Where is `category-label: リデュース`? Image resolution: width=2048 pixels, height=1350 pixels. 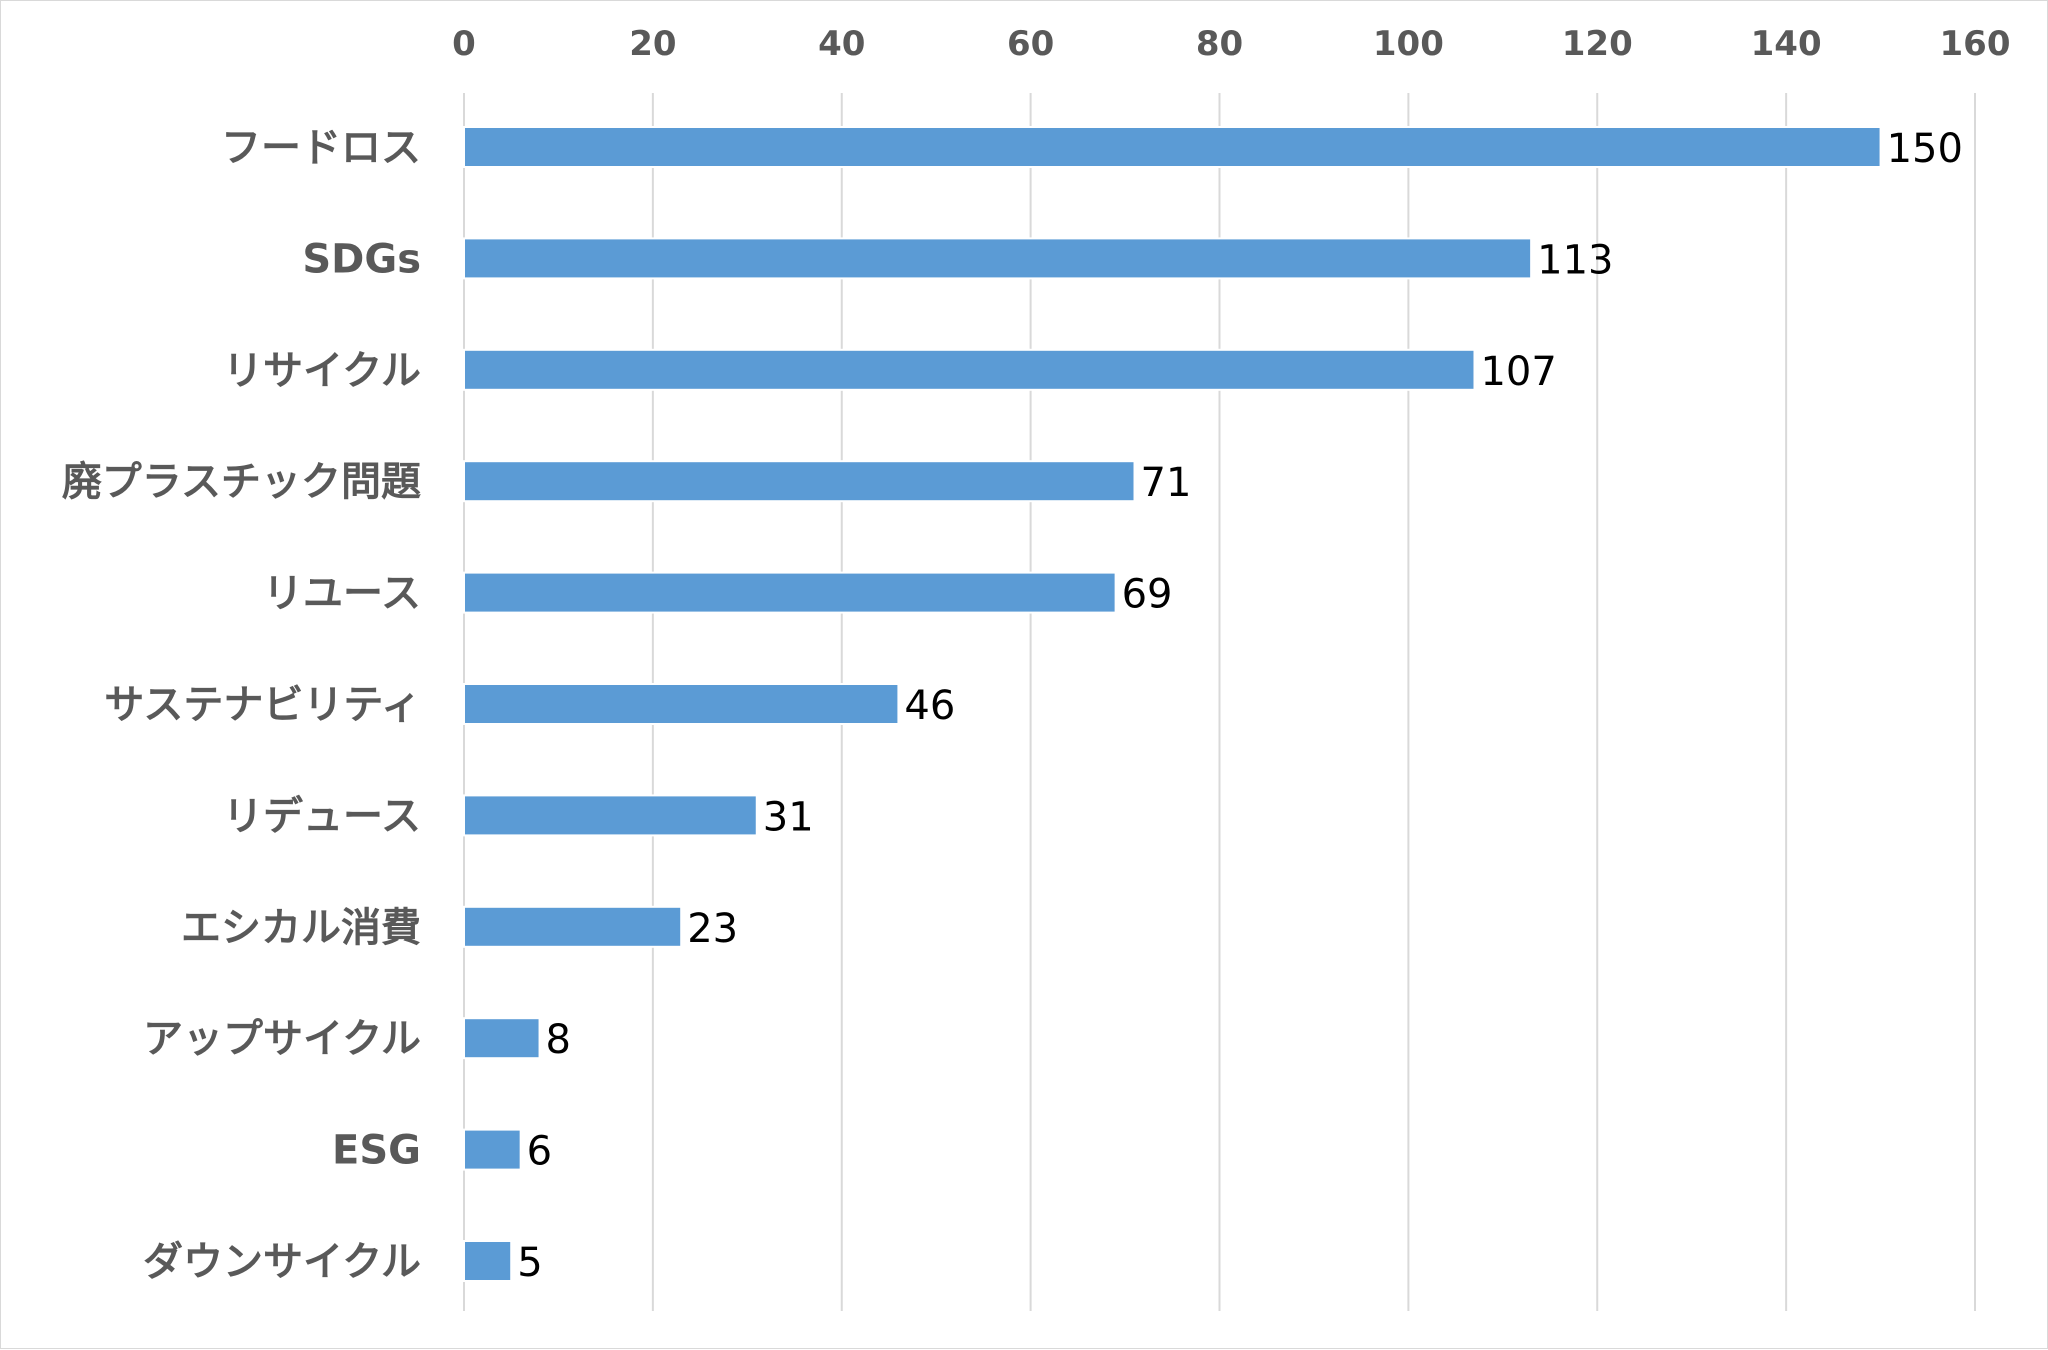 category-label: リデュース is located at coordinates (322, 816).